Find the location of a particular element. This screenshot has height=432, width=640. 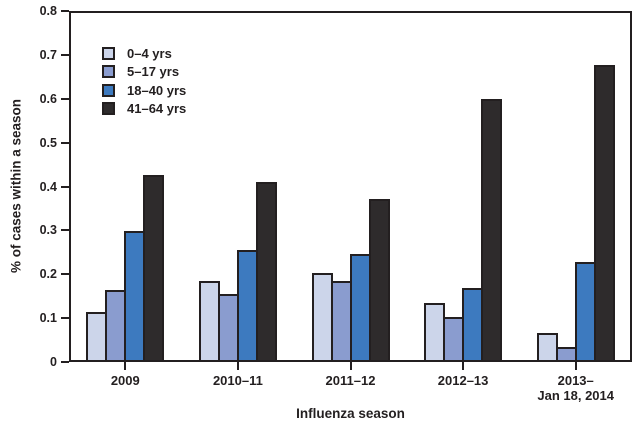

bar-5–17-yrs-2009 is located at coordinates (115, 326).